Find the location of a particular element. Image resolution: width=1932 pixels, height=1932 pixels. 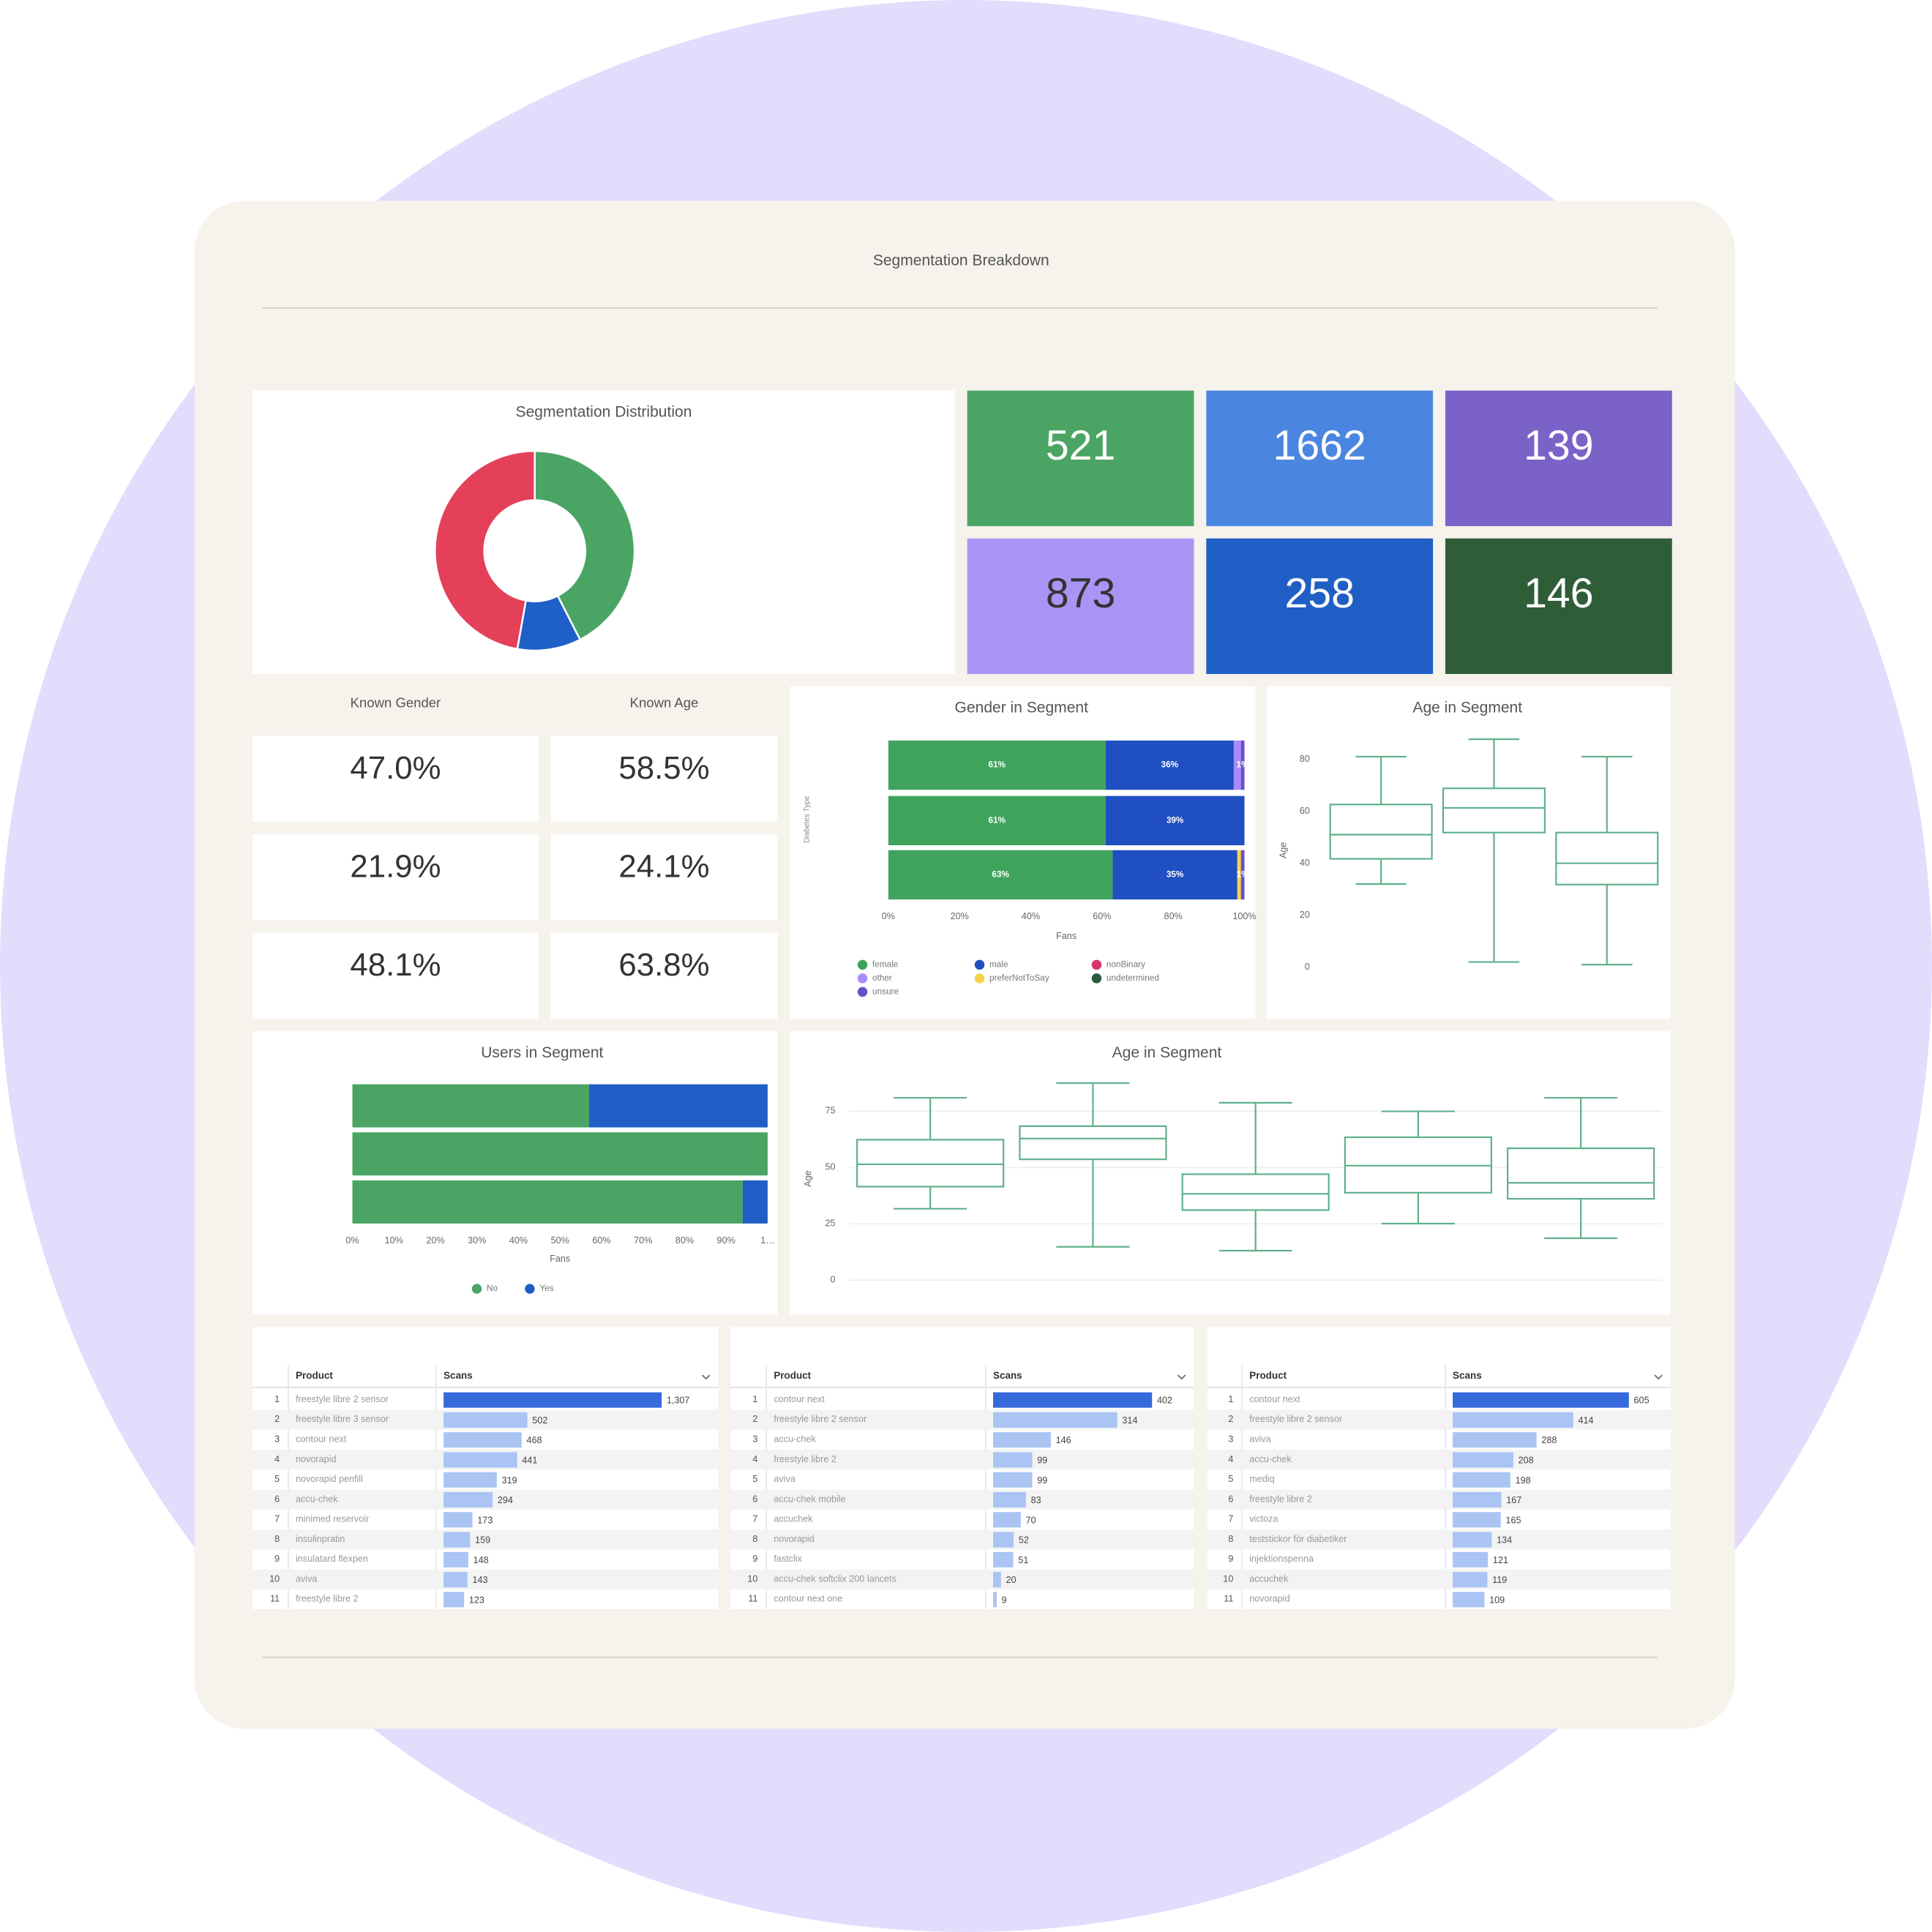

y-tick-label: 20 is located at coordinates (1305, 915).